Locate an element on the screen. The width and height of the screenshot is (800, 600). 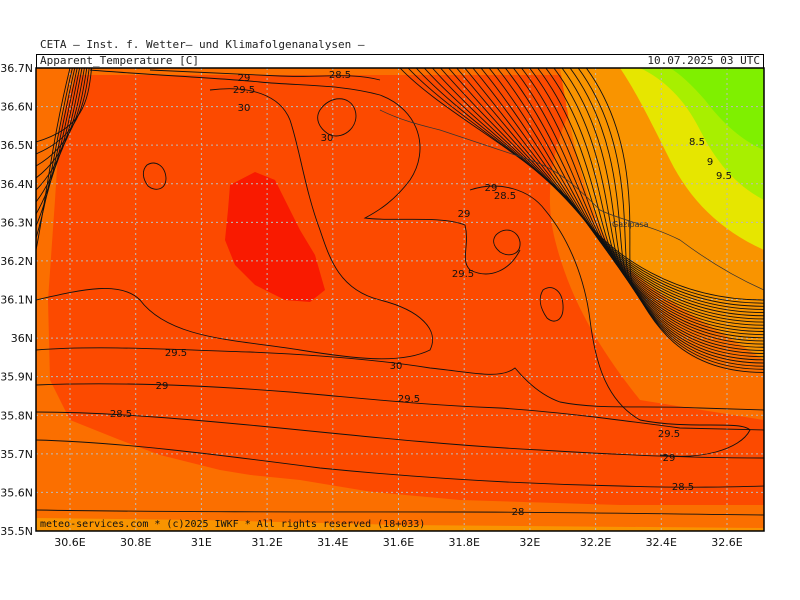
valid-time: 10.07.2025 03 UTC is located at coordinates (703, 60).